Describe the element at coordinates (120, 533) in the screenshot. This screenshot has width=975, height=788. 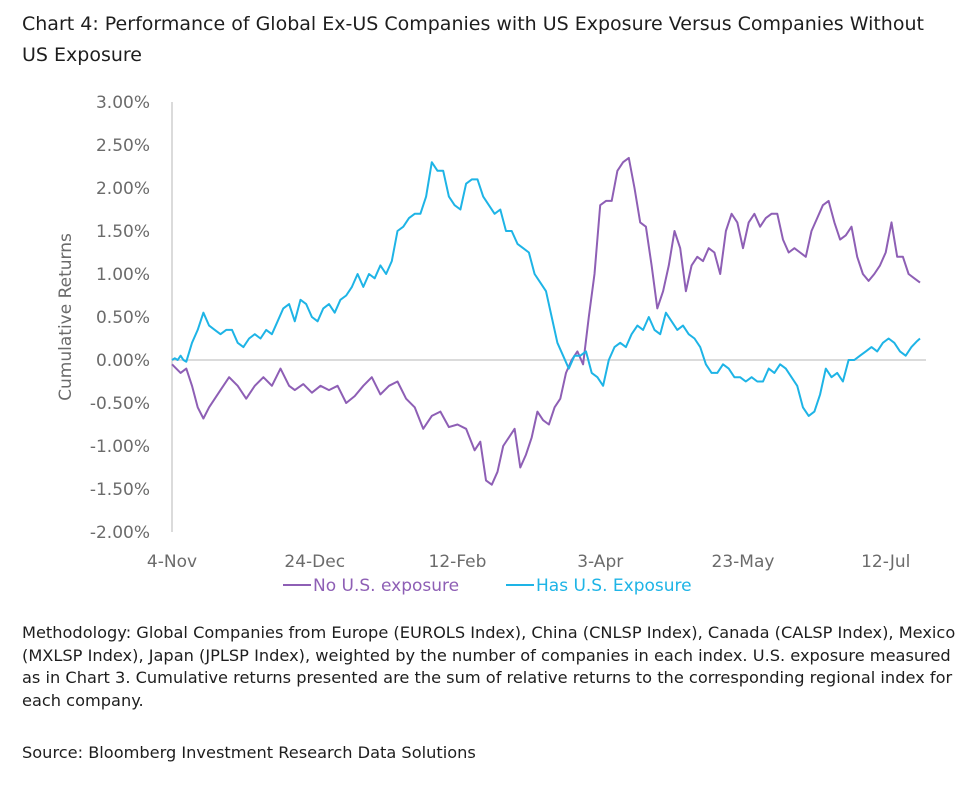
I see `y-tick-label: -2.00%` at that location.